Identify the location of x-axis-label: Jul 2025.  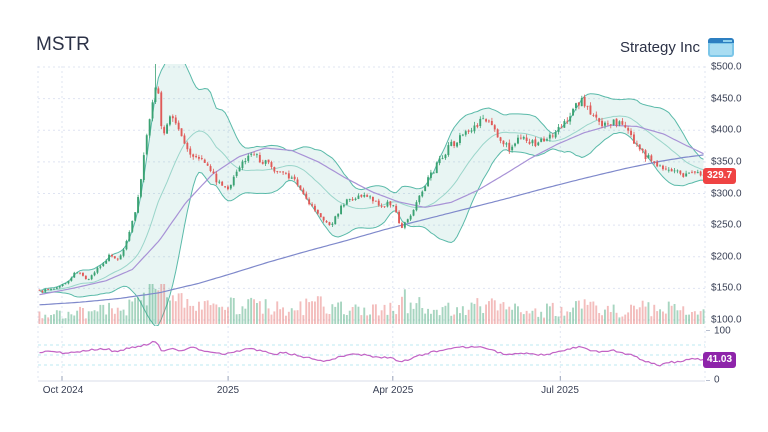
(560, 390).